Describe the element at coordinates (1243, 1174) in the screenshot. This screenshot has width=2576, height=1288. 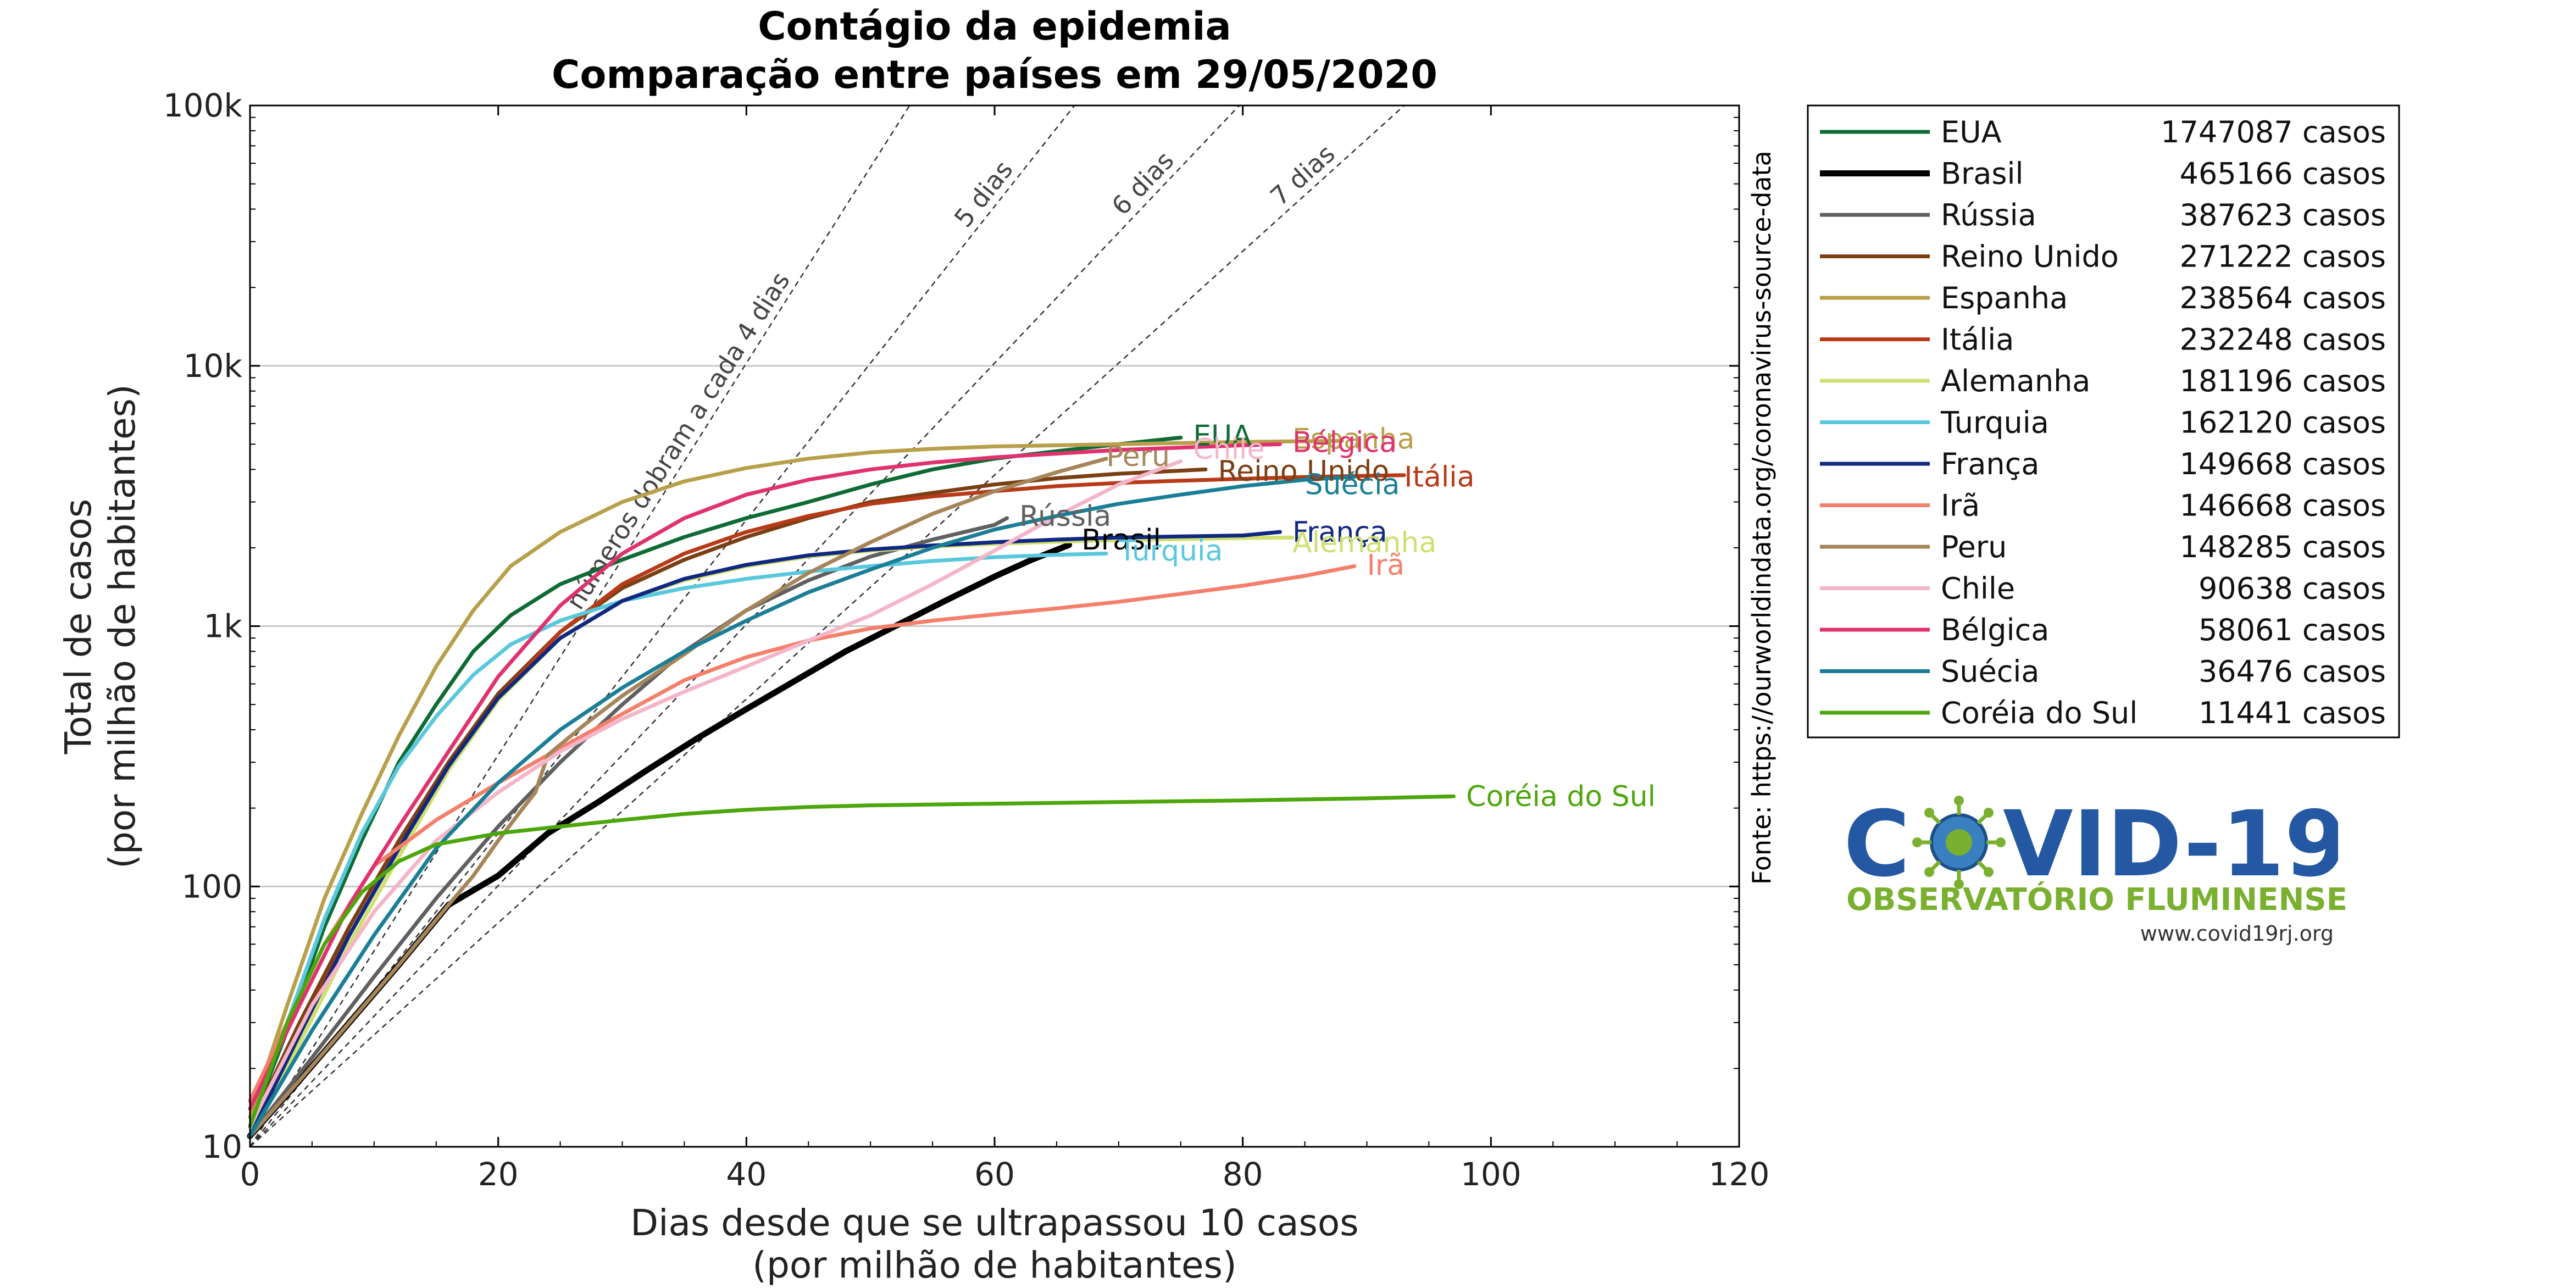
I see `x-tick-label: 80` at that location.